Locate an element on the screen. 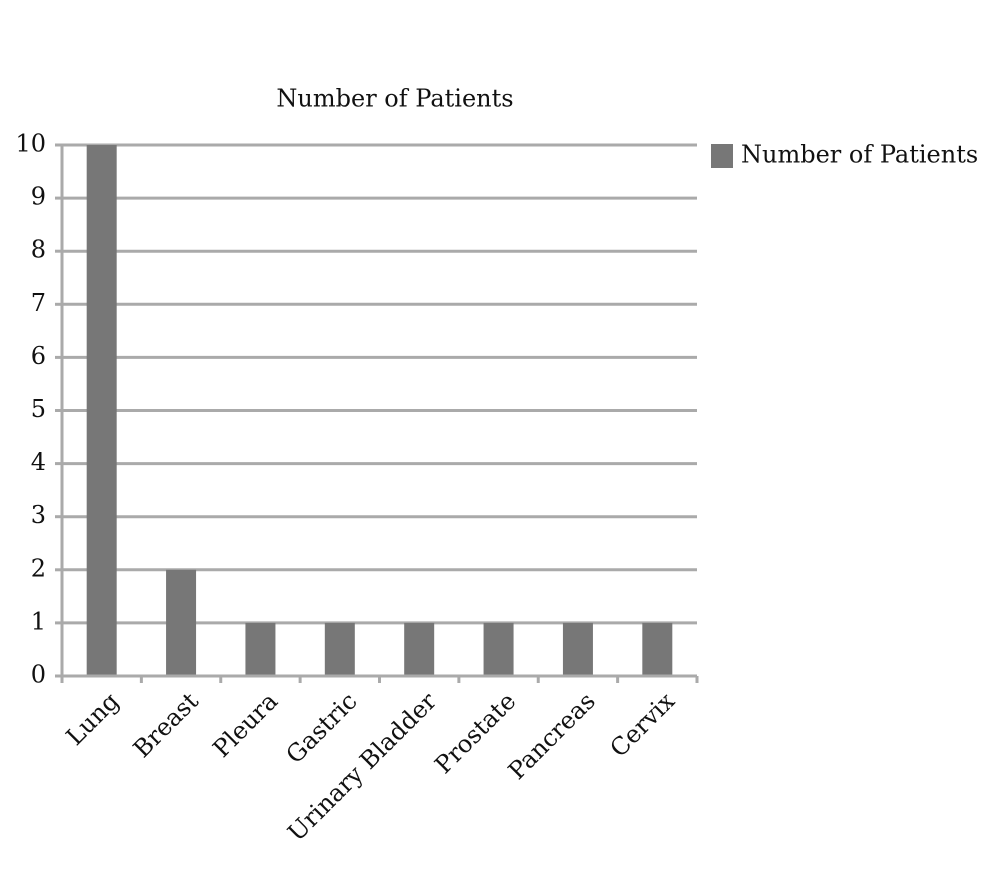 The height and width of the screenshot is (875, 1000). y-tick-label: 2 is located at coordinates (38, 568).